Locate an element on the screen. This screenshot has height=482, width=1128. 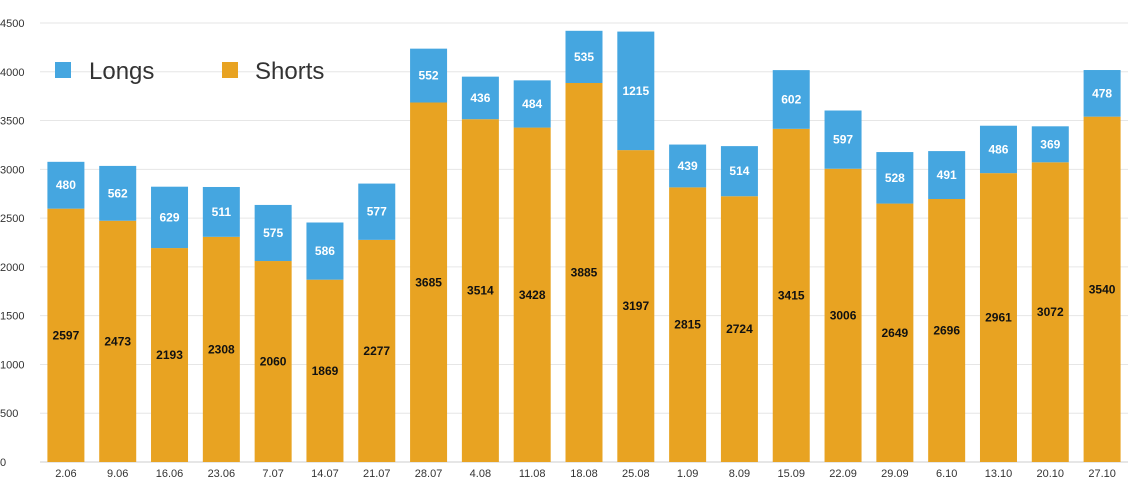
y-axis-tick-labels: 0 500 1000 1500 2000 2500 3000 3500 4000 4500 is located at coordinates (12, 243).